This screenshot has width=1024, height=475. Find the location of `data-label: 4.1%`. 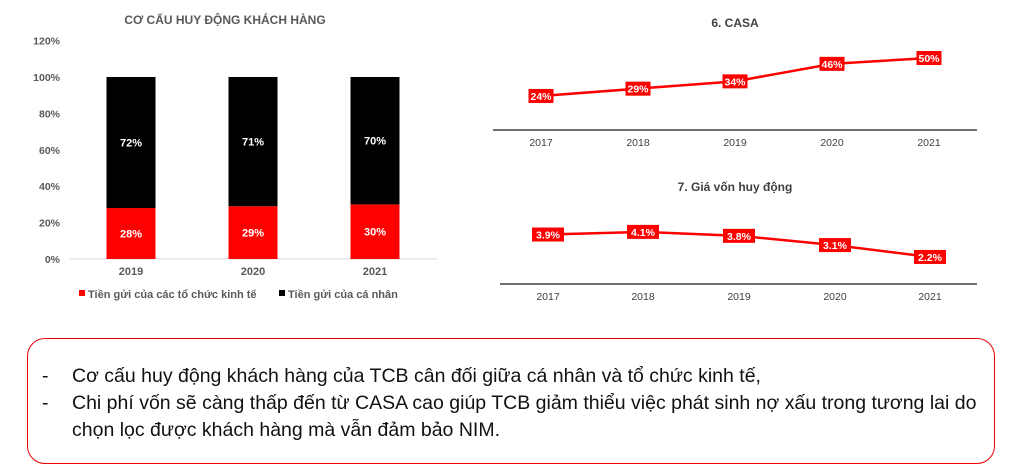

data-label: 4.1% is located at coordinates (643, 233).